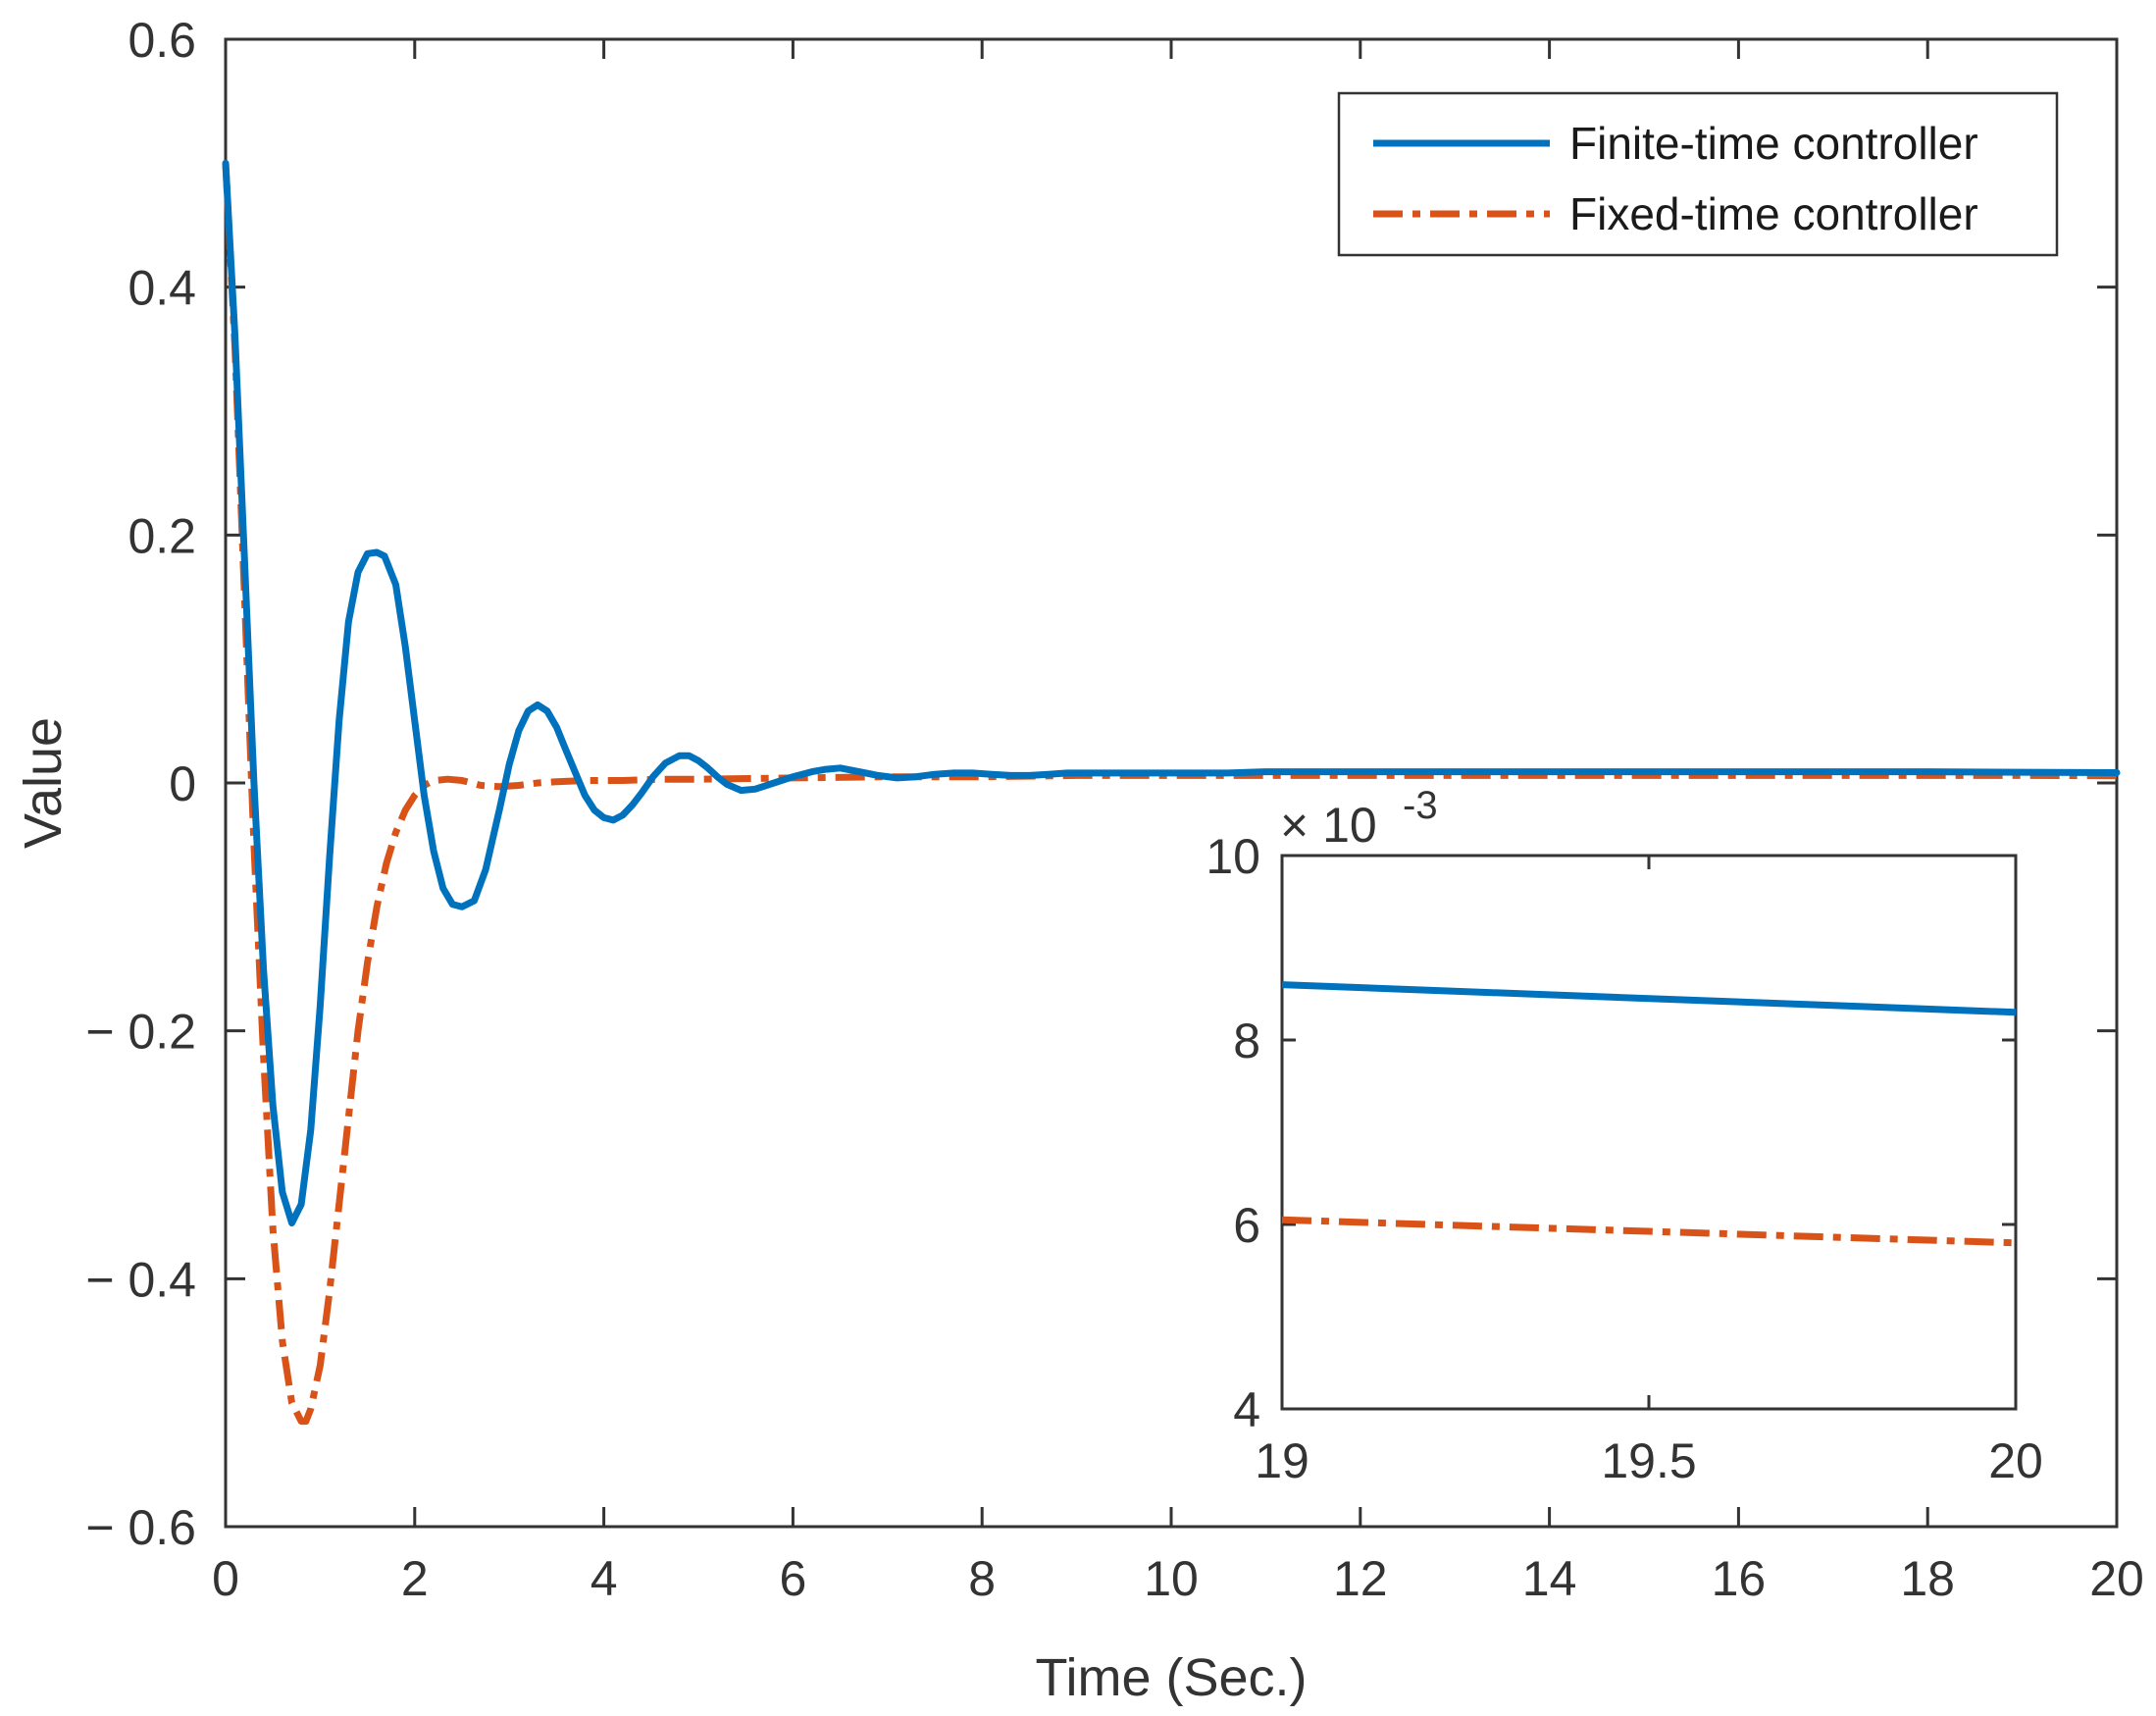  I want to click on inset-tick-labels: 19 19.5 20 4 6 8 10, so click(1624, 1158).